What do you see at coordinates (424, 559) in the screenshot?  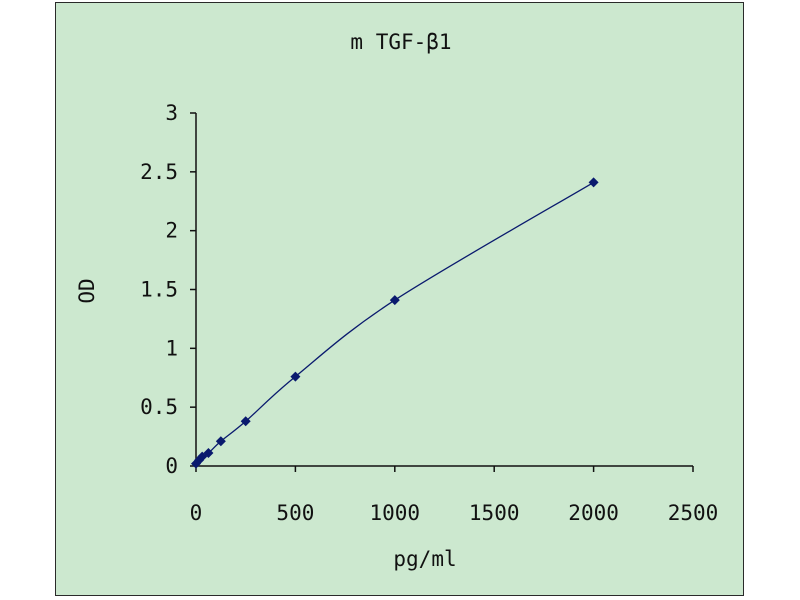 I see `x-axis-title: pg/ml` at bounding box center [424, 559].